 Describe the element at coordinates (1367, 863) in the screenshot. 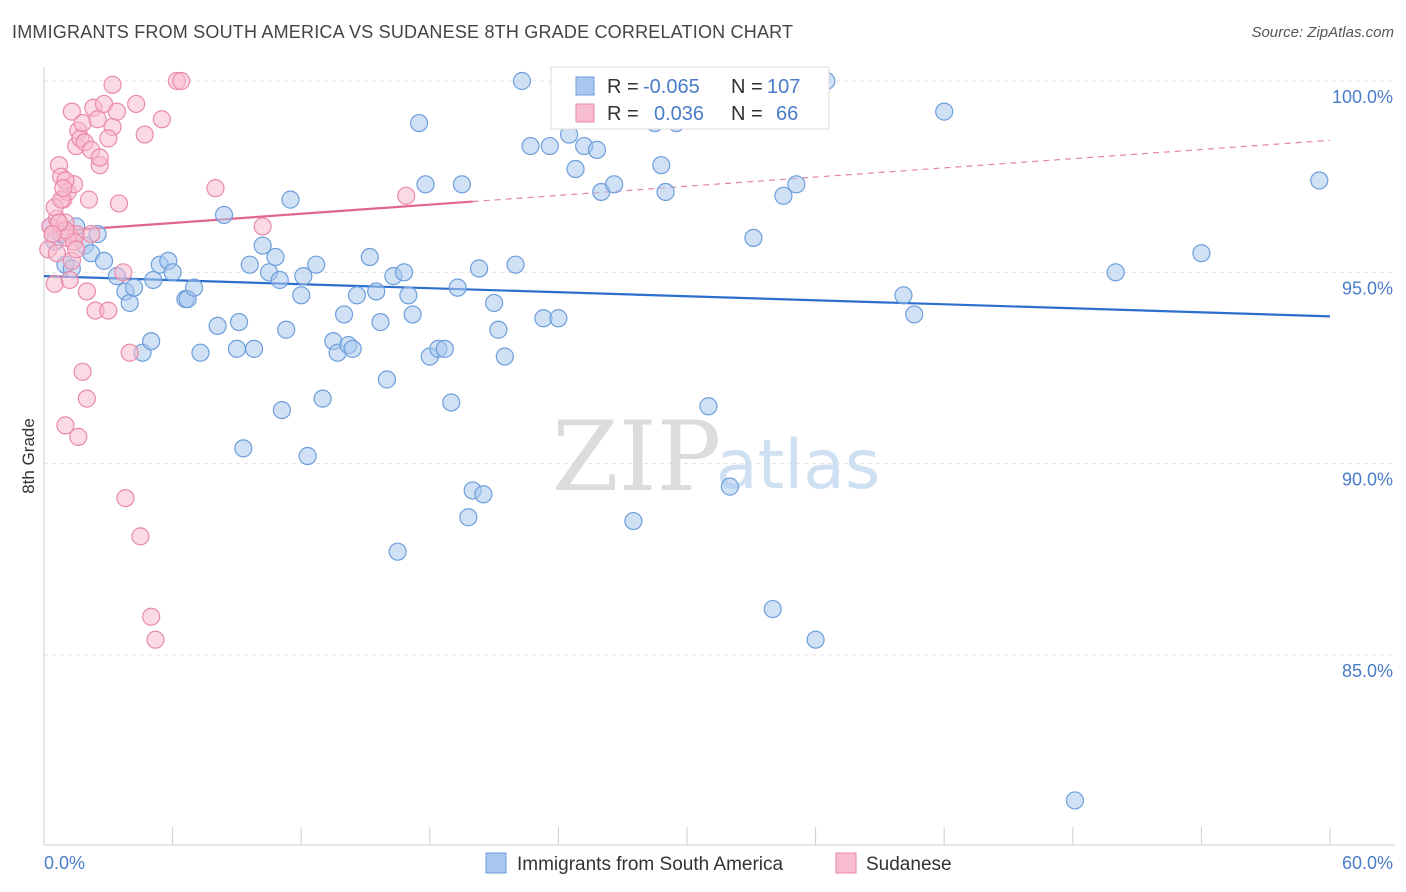

I see `x-tick-label: 60.0%` at that location.